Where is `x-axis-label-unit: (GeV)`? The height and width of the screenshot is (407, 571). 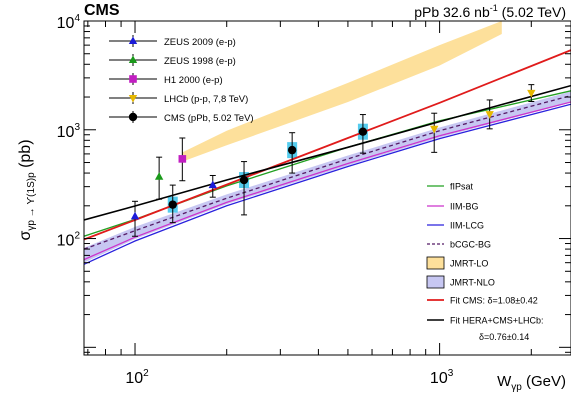 x-axis-label-unit: (GeV) is located at coordinates (544, 381).